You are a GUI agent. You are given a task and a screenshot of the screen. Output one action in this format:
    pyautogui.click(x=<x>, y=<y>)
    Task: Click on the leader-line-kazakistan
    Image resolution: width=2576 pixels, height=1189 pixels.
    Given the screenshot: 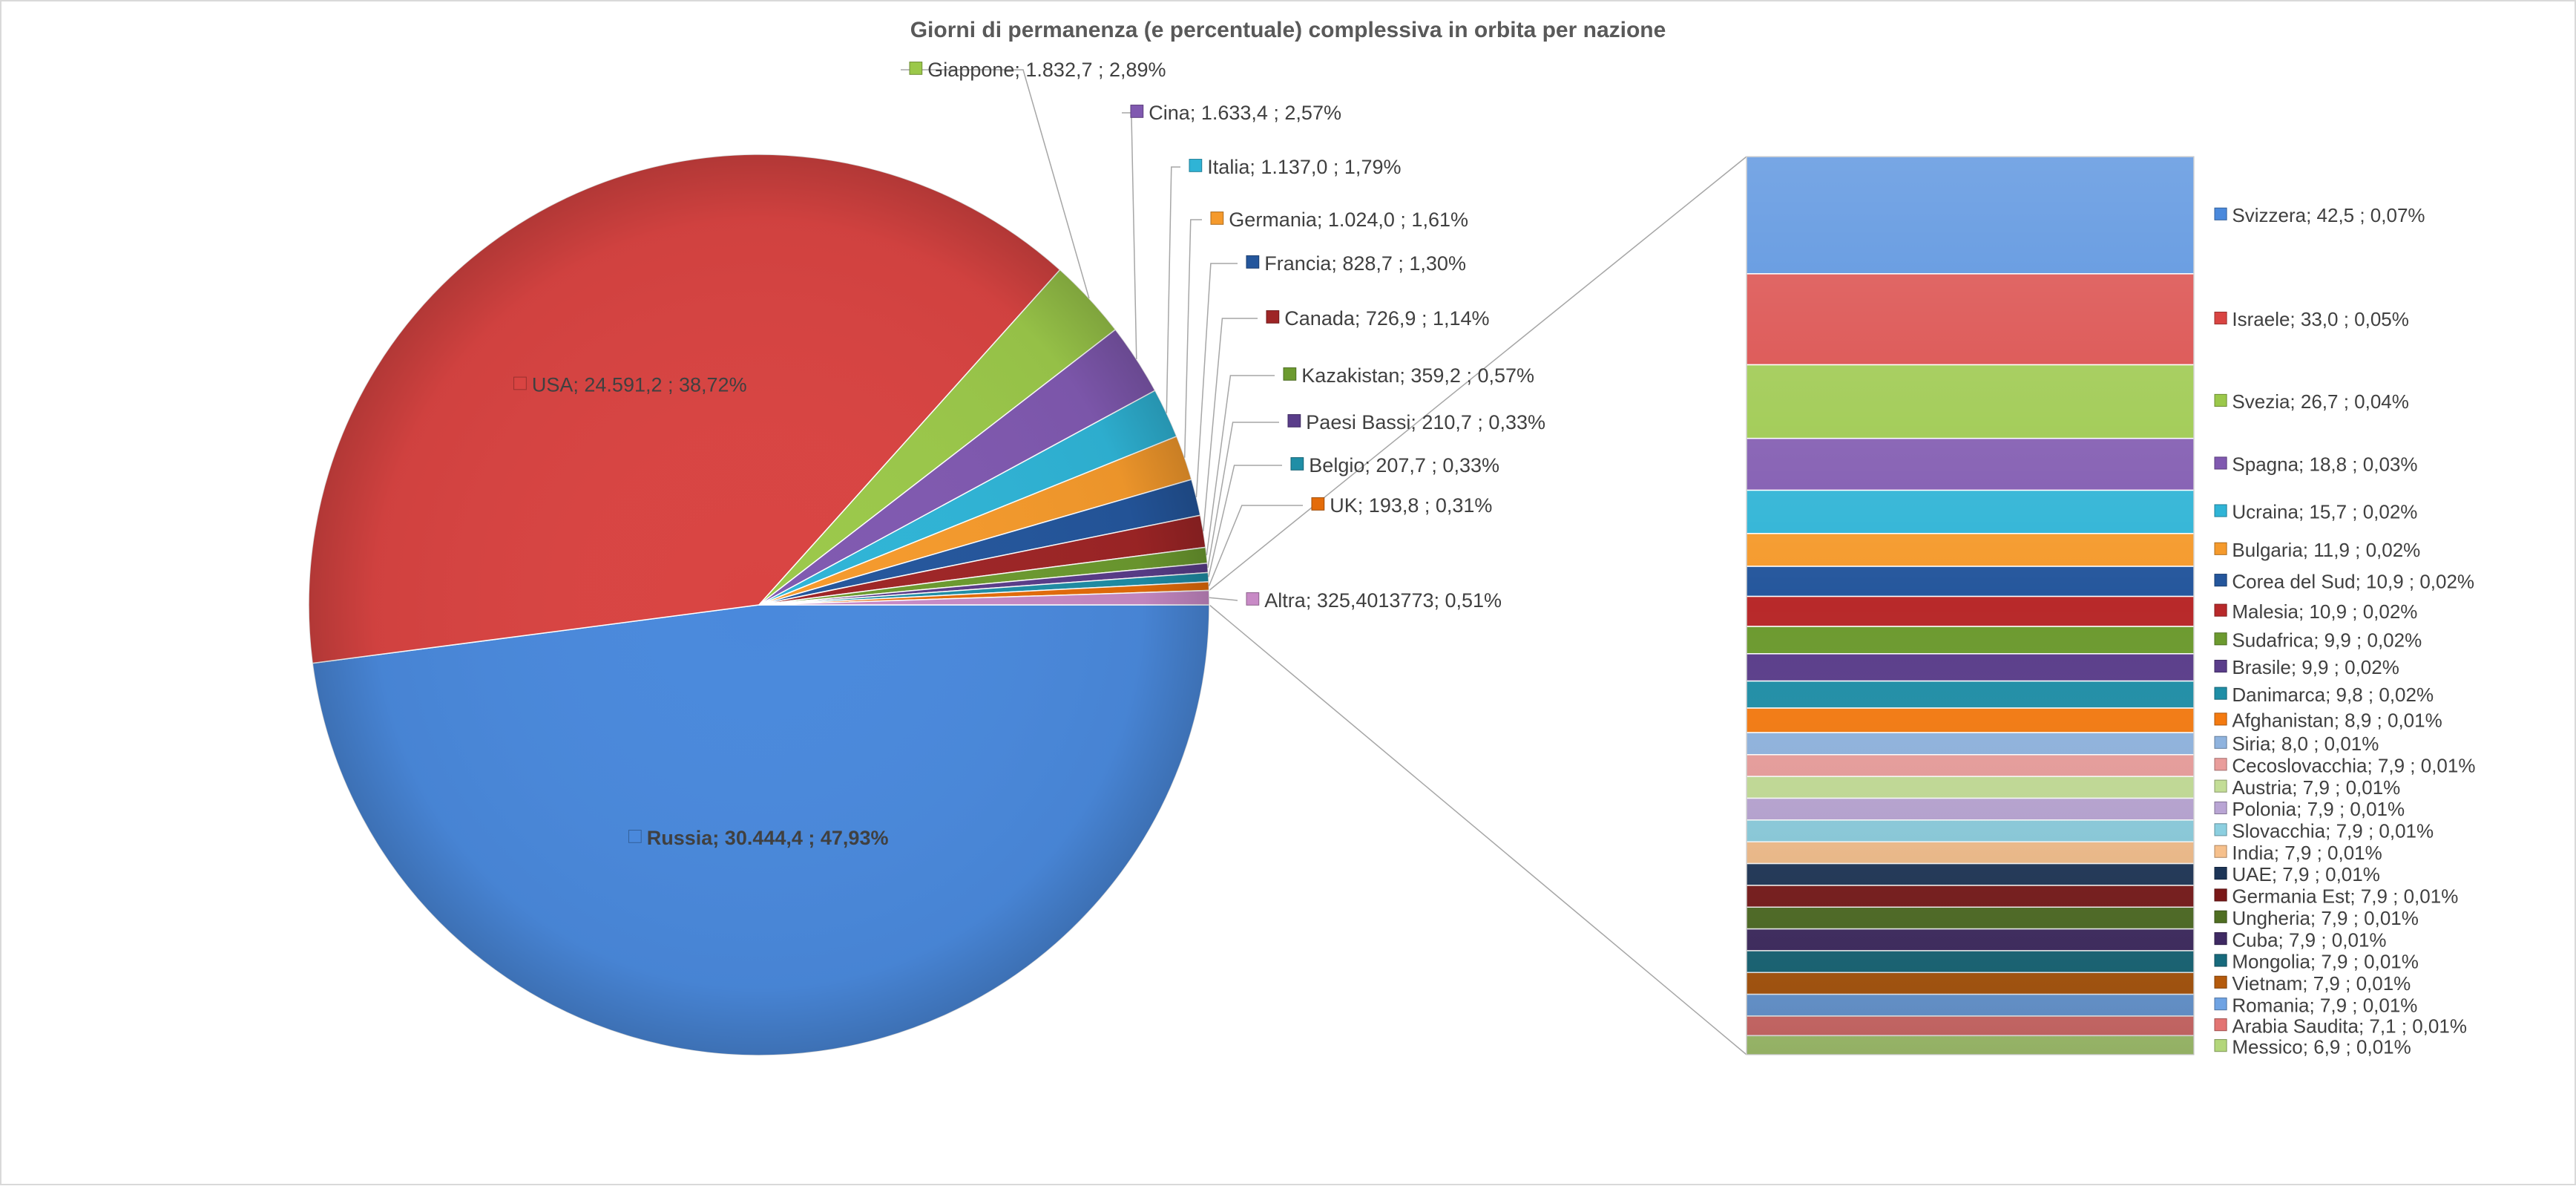 What is the action you would take?
    pyautogui.click(x=1240, y=465)
    